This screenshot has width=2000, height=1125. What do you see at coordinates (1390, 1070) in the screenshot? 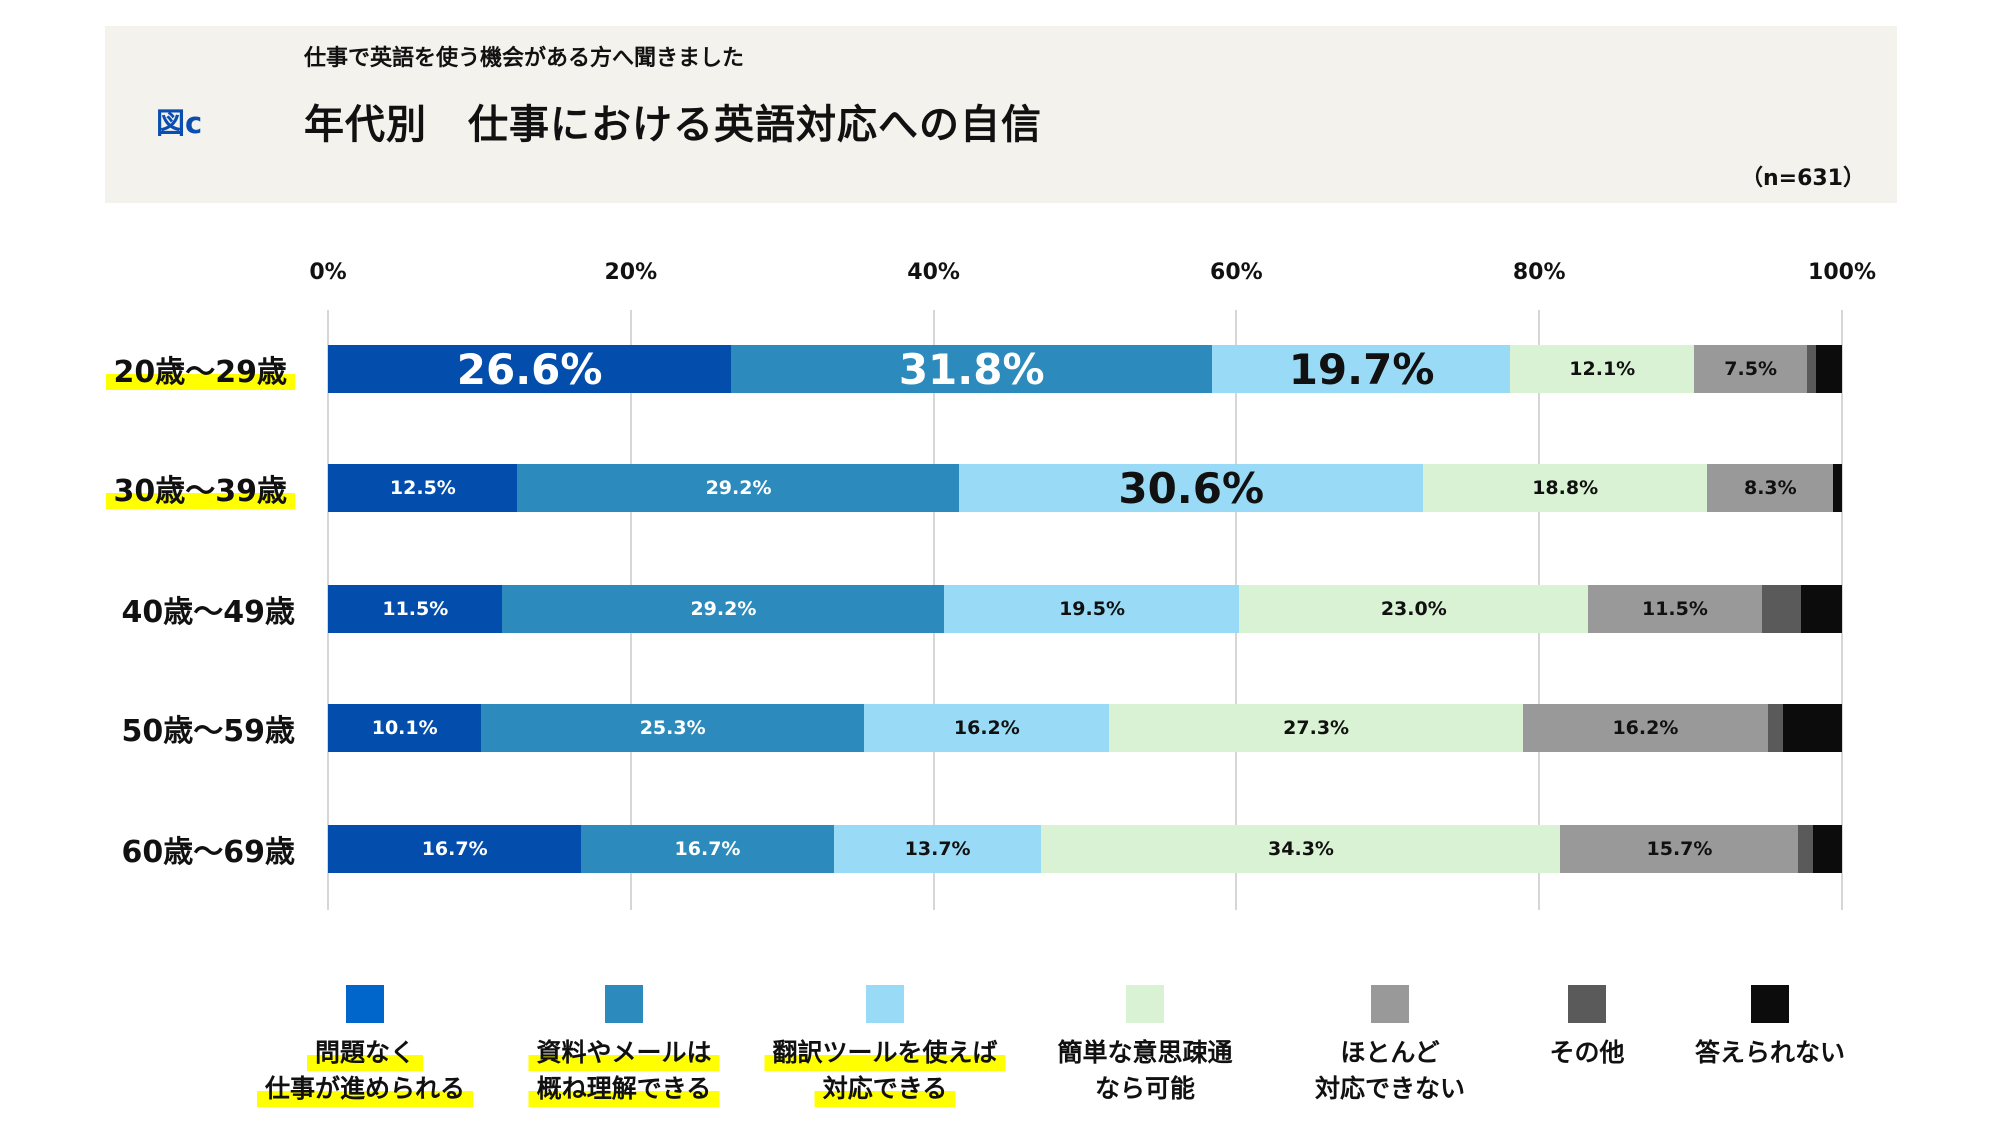
I see `legend-label: ほとんど 対応できない` at bounding box center [1390, 1070].